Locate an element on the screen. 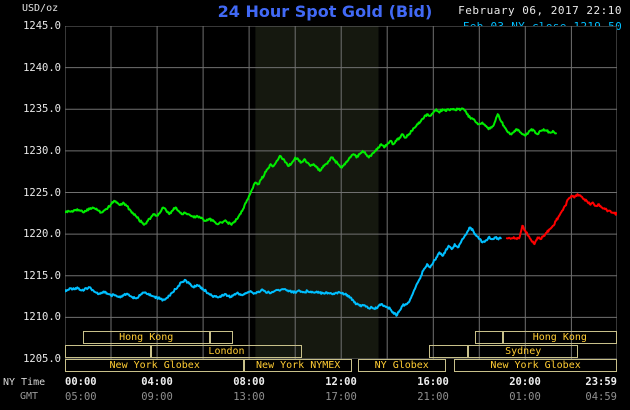  series-line-sunday is located at coordinates (561, 219).